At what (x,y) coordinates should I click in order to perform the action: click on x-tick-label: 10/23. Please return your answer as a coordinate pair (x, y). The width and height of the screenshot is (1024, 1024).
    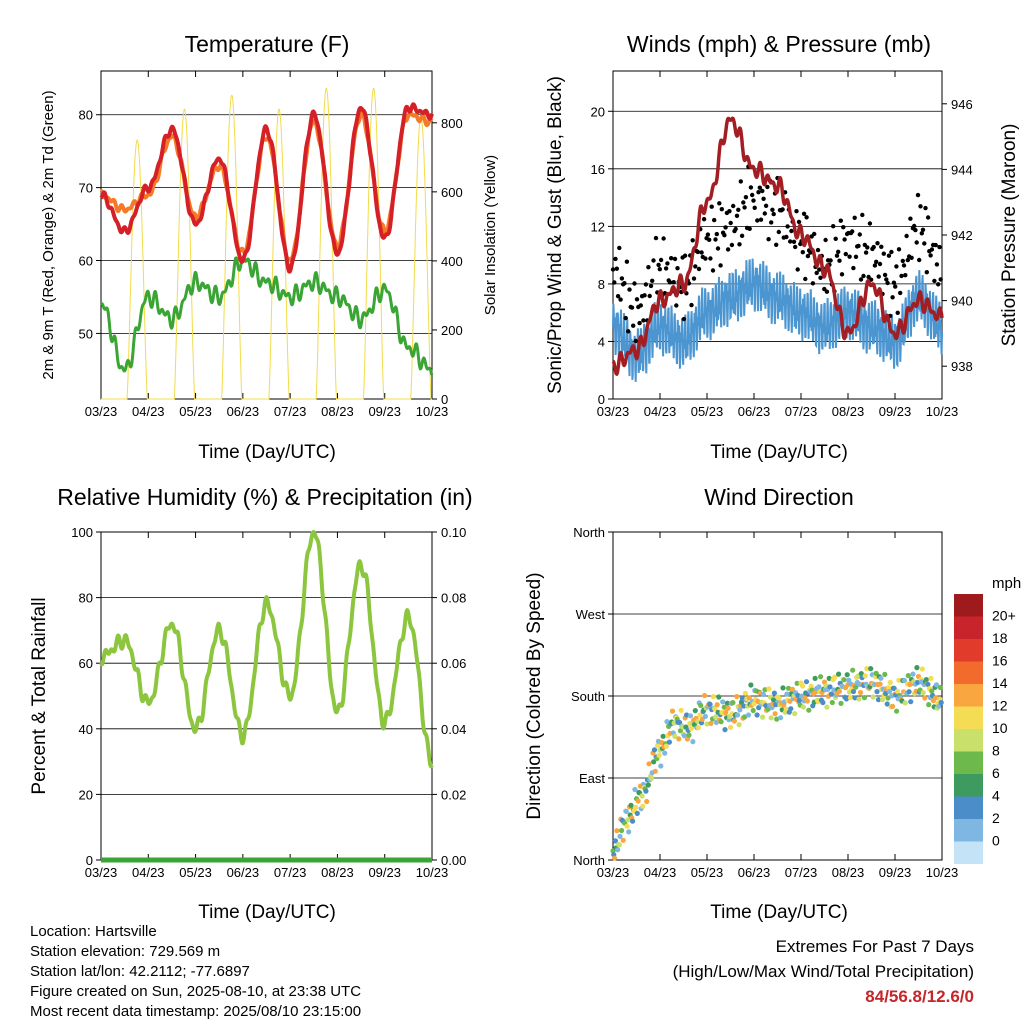
    Looking at the image, I should click on (432, 872).